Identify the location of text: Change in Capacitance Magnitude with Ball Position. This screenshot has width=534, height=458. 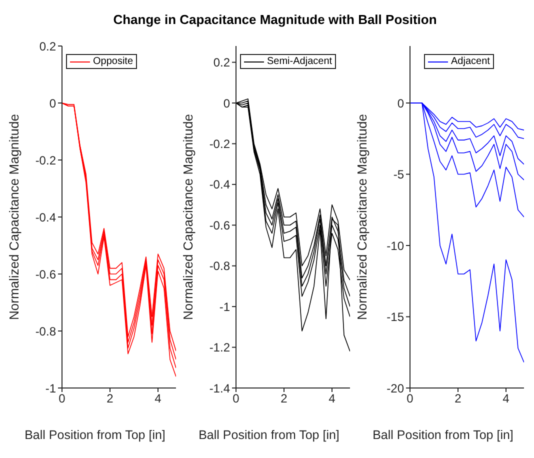
(275, 20).